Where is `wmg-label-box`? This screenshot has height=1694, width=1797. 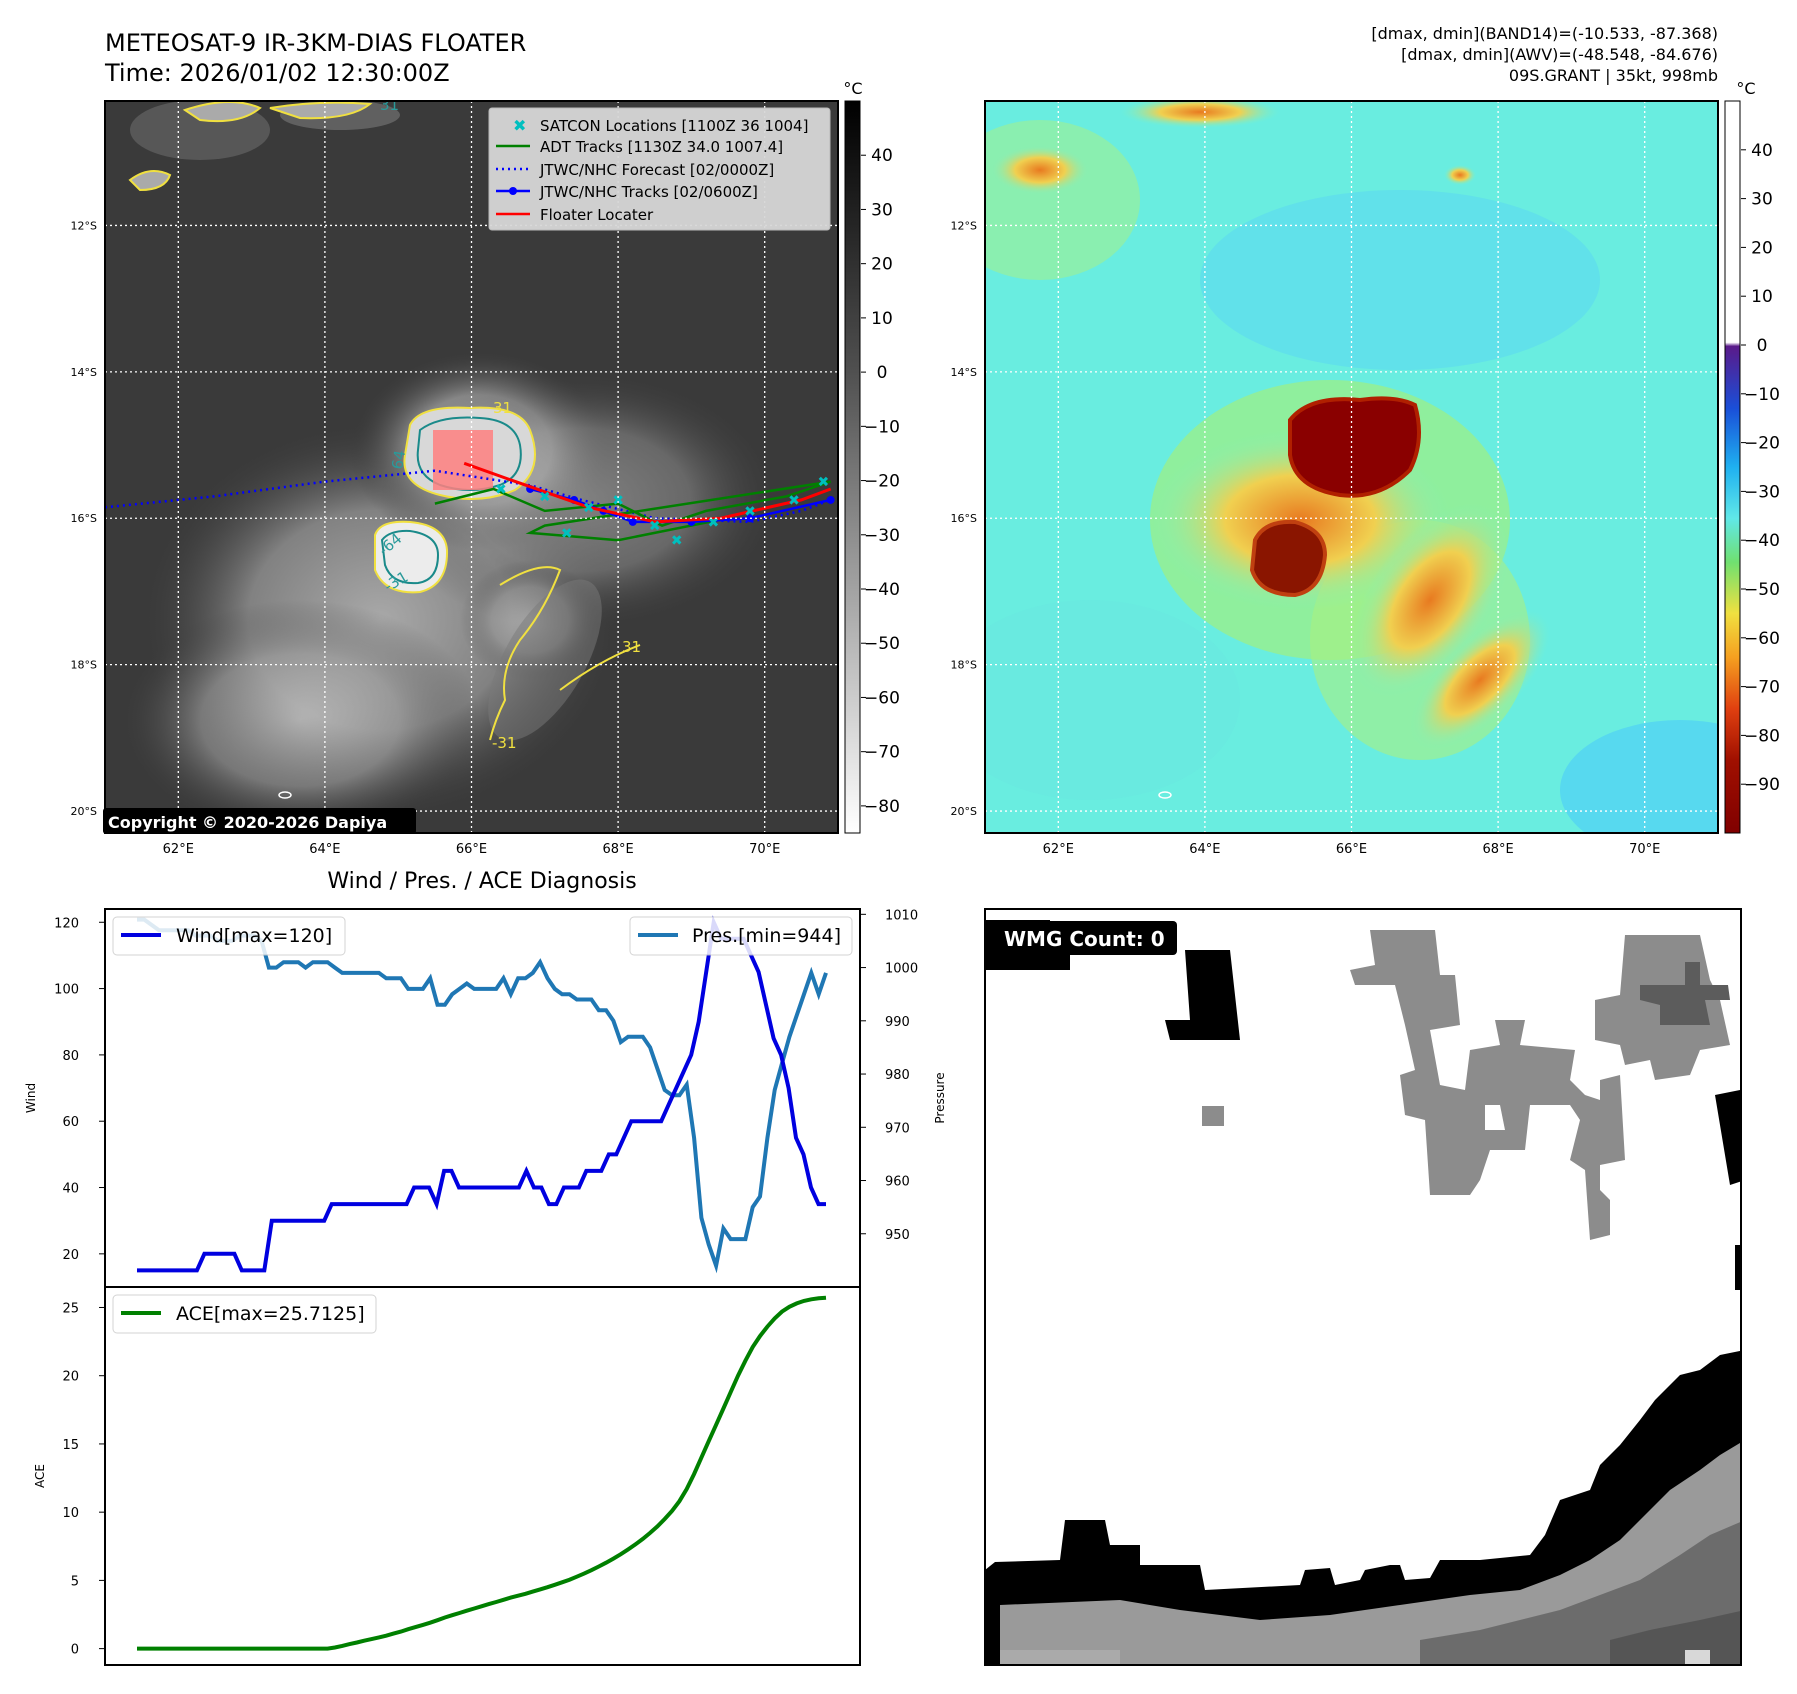 wmg-label-box is located at coordinates (1087, 938).